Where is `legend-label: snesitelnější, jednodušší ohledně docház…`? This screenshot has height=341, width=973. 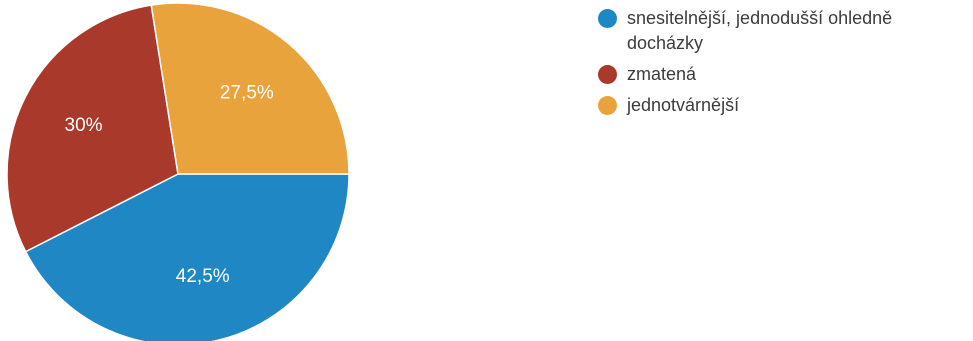 legend-label: snesitelnější, jednodušší ohledně docház… is located at coordinates (760, 30).